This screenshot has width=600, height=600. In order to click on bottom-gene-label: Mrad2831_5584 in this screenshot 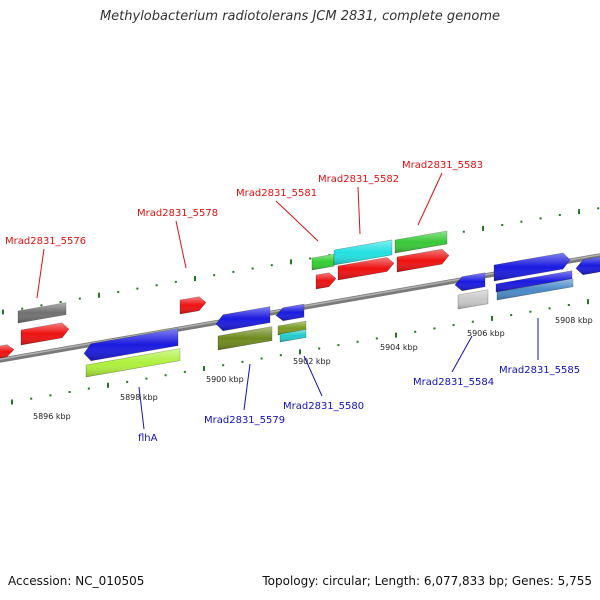, I will do `click(453, 382)`.